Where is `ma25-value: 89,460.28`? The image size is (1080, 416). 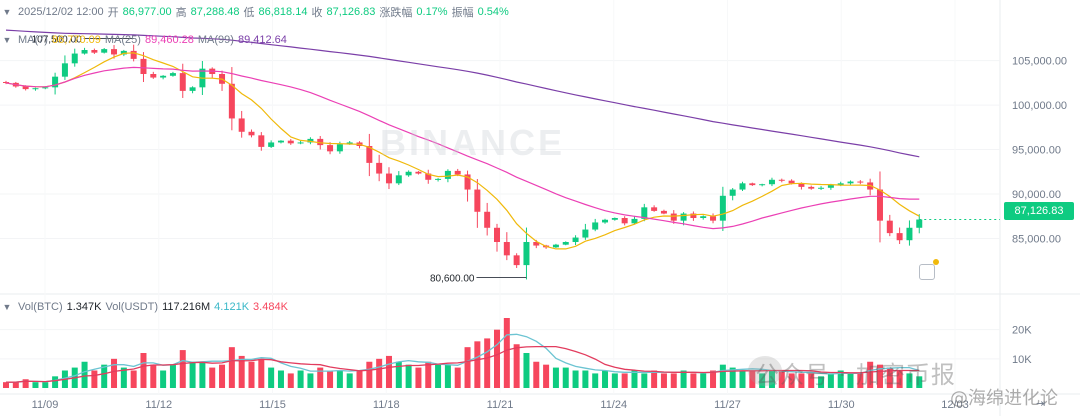
ma25-value: 89,460.28 is located at coordinates (169, 40).